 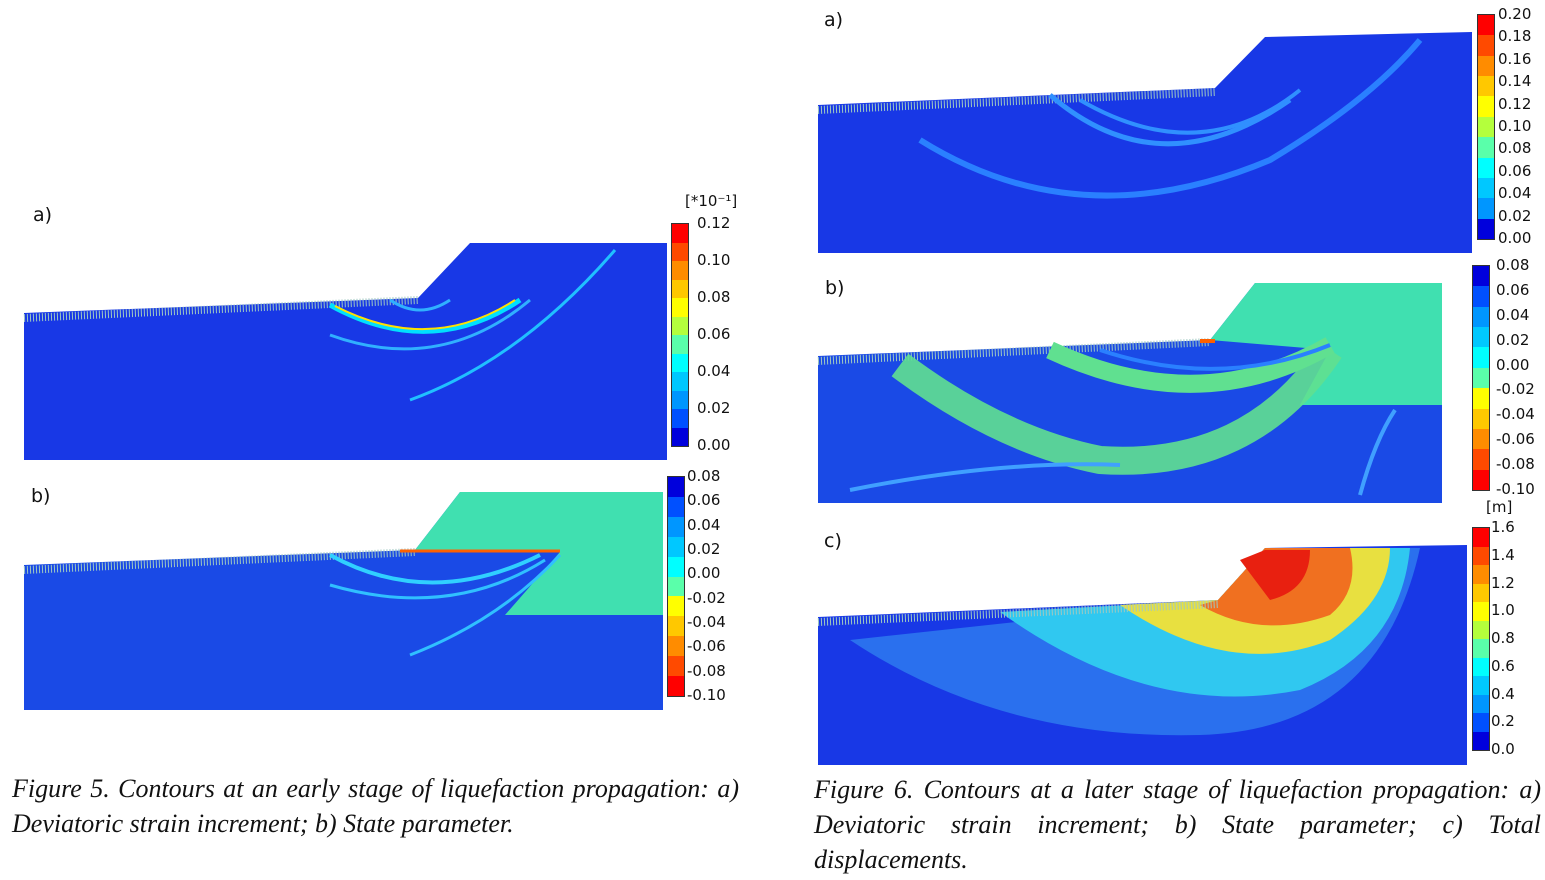 I want to click on fig5a-colorbar, so click(x=680, y=335).